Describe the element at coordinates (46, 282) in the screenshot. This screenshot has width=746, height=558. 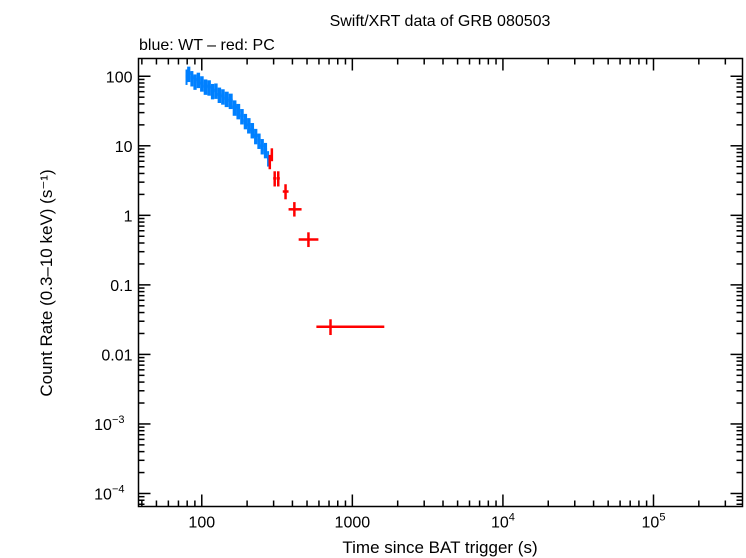
I see `y-axis-label: Count Rate (0.3–10 keV) (s⁻¹)` at that location.